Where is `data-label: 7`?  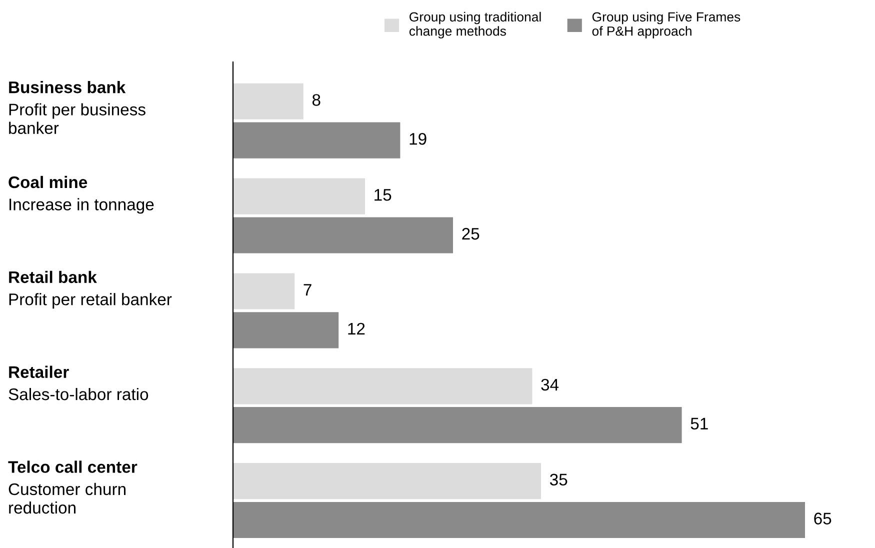
data-label: 7 is located at coordinates (308, 290).